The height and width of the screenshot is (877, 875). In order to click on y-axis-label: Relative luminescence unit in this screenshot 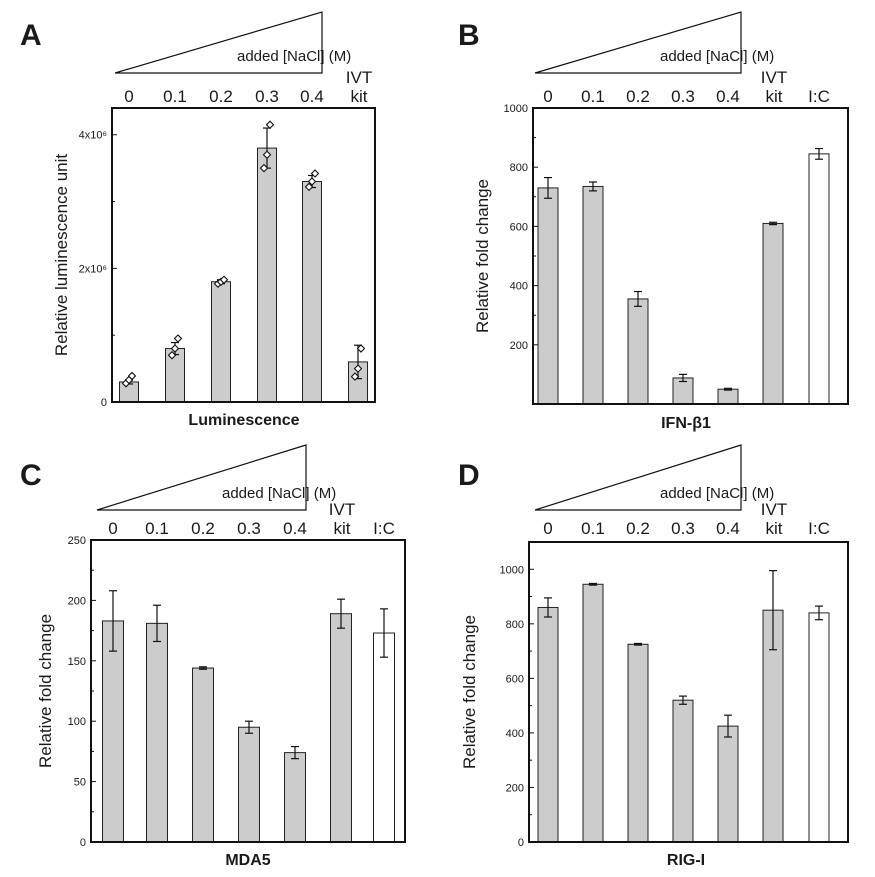, I will do `click(61, 255)`.